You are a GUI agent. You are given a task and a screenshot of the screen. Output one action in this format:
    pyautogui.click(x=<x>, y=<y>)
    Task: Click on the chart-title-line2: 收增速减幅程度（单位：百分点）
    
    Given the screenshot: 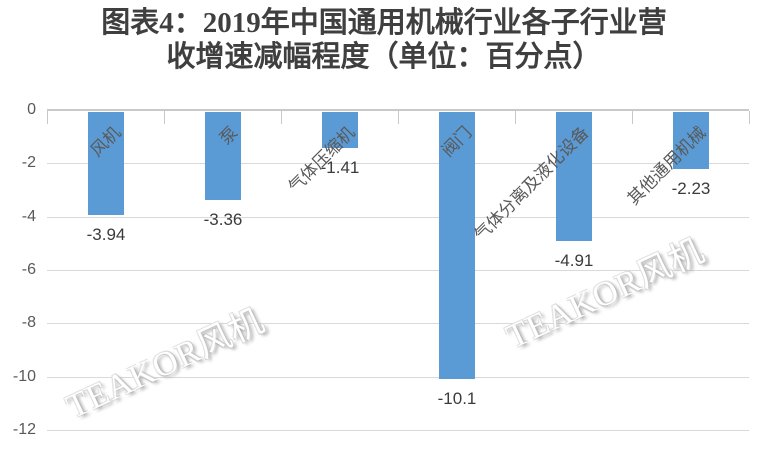 What is the action you would take?
    pyautogui.click(x=384, y=57)
    